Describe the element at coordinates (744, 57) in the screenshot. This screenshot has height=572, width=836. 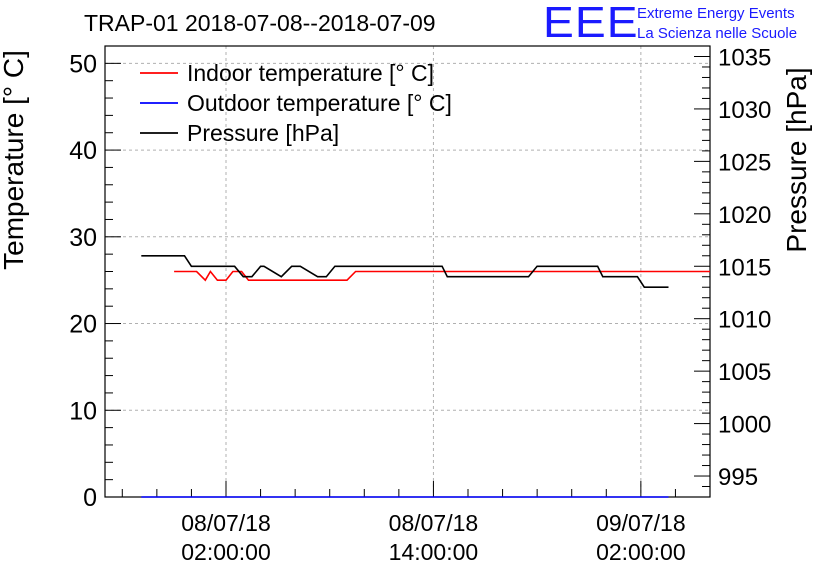
I see `y-right-tick-label: 1035` at that location.